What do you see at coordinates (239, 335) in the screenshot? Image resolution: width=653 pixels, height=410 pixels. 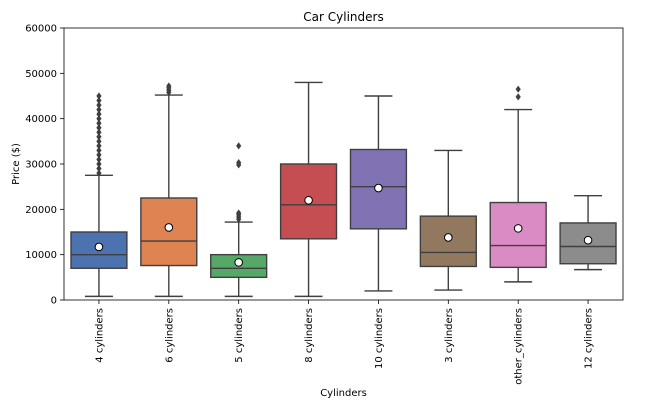 I see `x-tick-label: 5 cylinders` at bounding box center [239, 335].